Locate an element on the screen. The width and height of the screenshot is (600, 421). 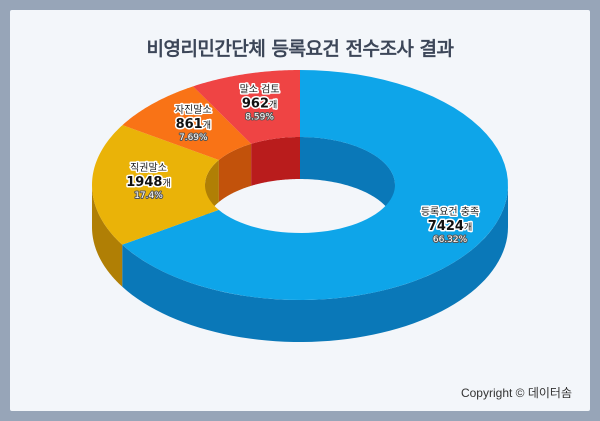
slice-label-value: 1948개 is located at coordinates (148, 182).